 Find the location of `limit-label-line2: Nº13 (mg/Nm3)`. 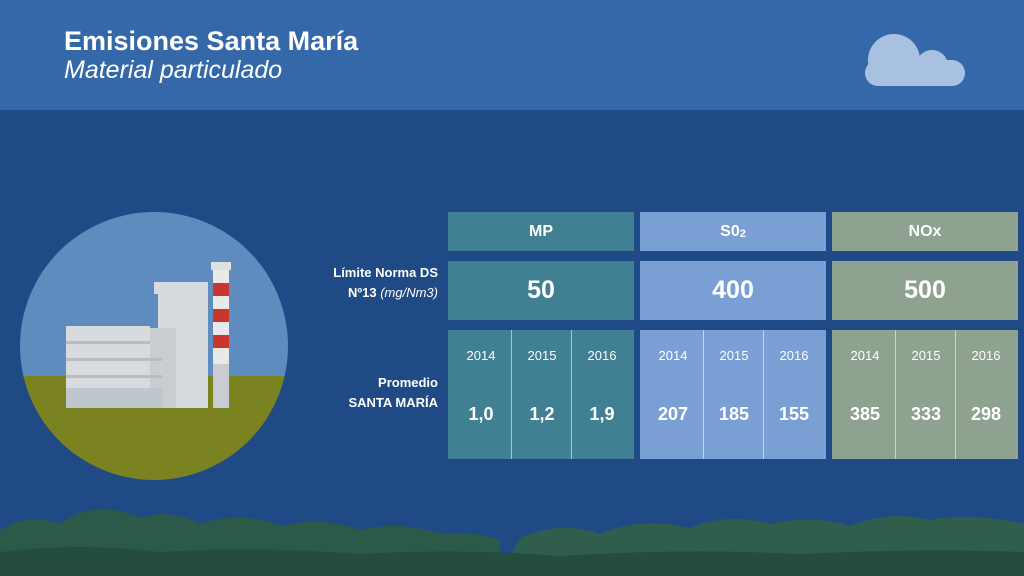

limit-label-line2: Nº13 (mg/Nm3) is located at coordinates (369, 293).